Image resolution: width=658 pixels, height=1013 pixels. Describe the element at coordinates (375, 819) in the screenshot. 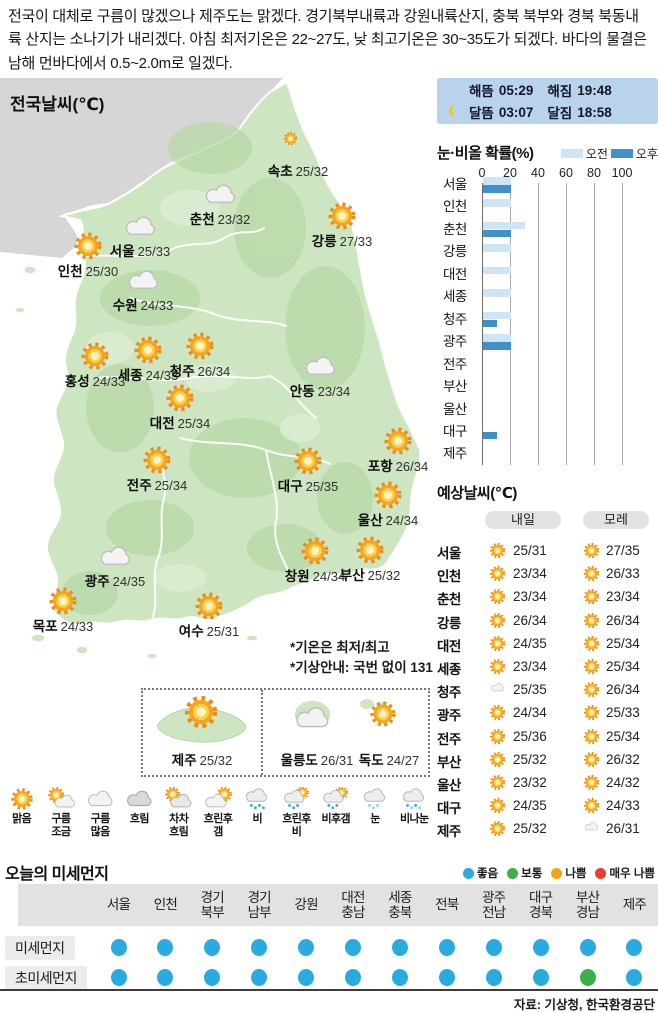

I see `legend-label: 눈` at that location.